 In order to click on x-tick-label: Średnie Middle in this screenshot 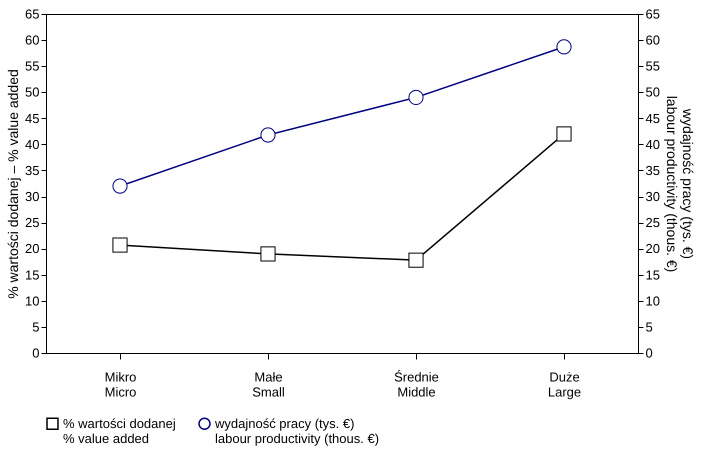, I will do `click(416, 385)`.